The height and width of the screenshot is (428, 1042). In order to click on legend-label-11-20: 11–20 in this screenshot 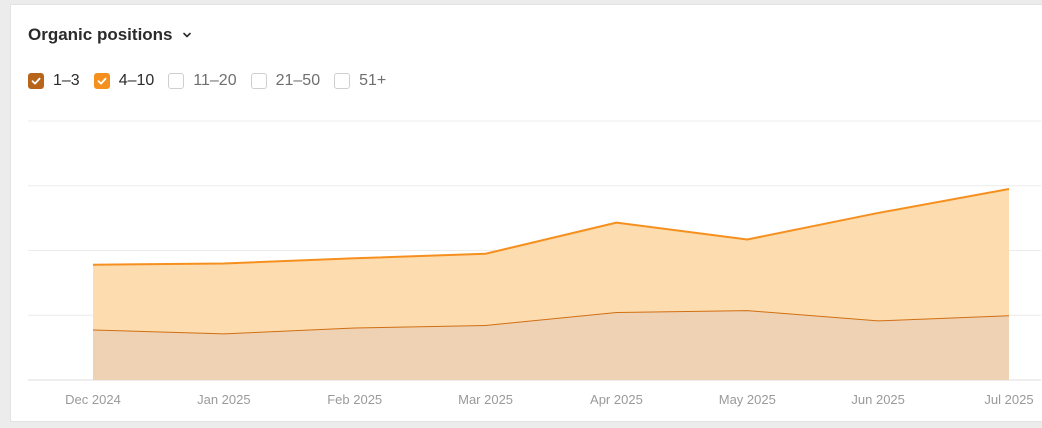, I will do `click(215, 80)`.